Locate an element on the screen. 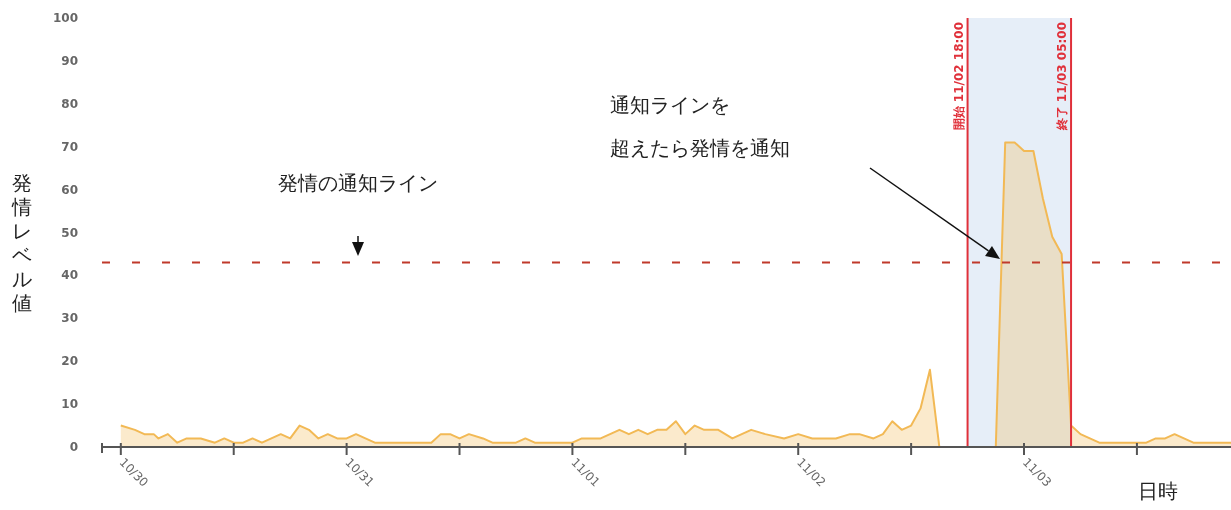 This screenshot has height=510, width=1231. y-tick-label: 90 is located at coordinates (69, 60).